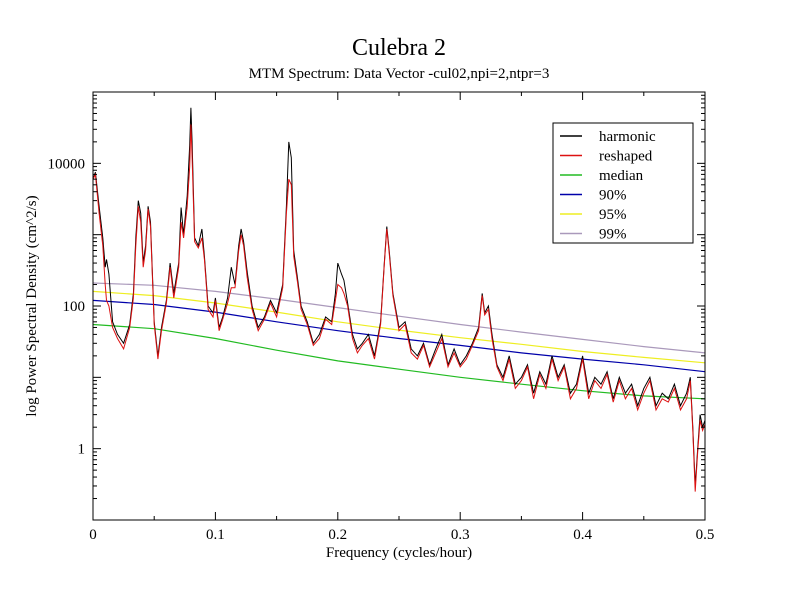 This screenshot has height=612, width=792. What do you see at coordinates (613, 215) in the screenshot?
I see `legend-label-p95: 95%` at bounding box center [613, 215].